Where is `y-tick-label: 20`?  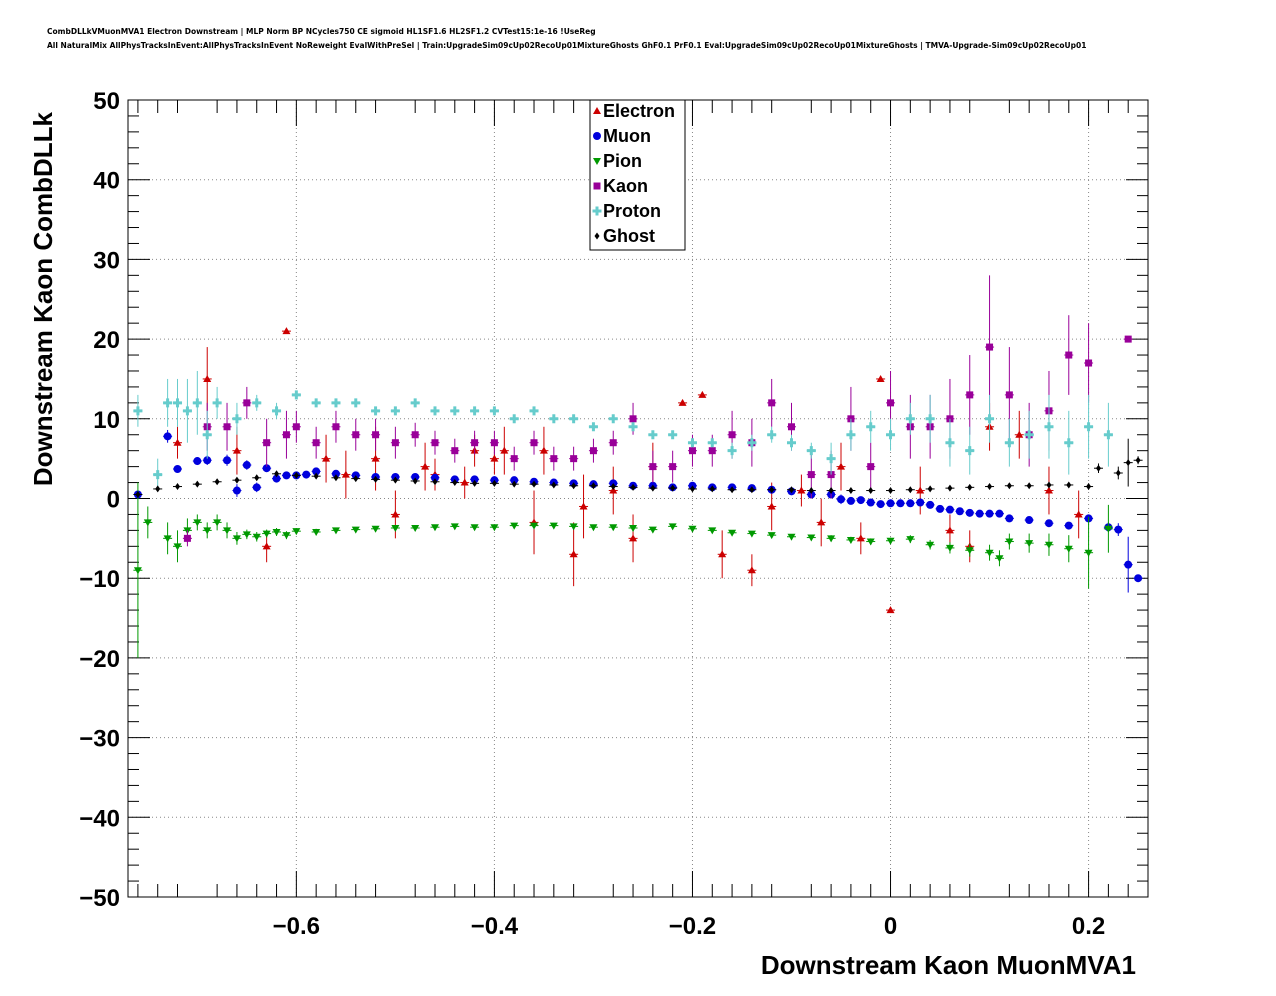
y-tick-label: 20 is located at coordinates (106, 340).